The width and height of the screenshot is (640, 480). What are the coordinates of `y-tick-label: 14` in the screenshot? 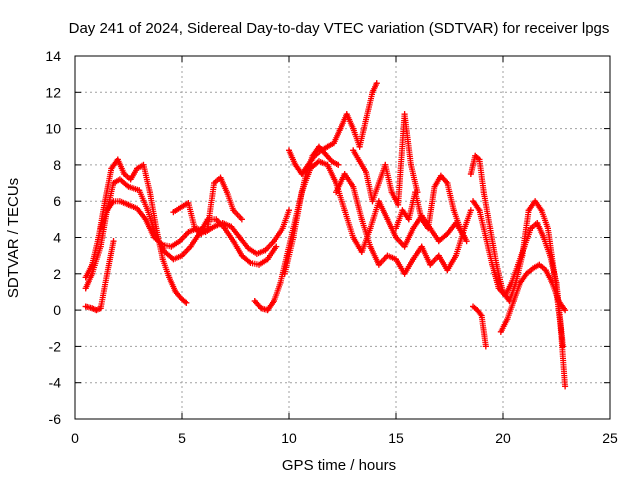 It's located at (53, 56).